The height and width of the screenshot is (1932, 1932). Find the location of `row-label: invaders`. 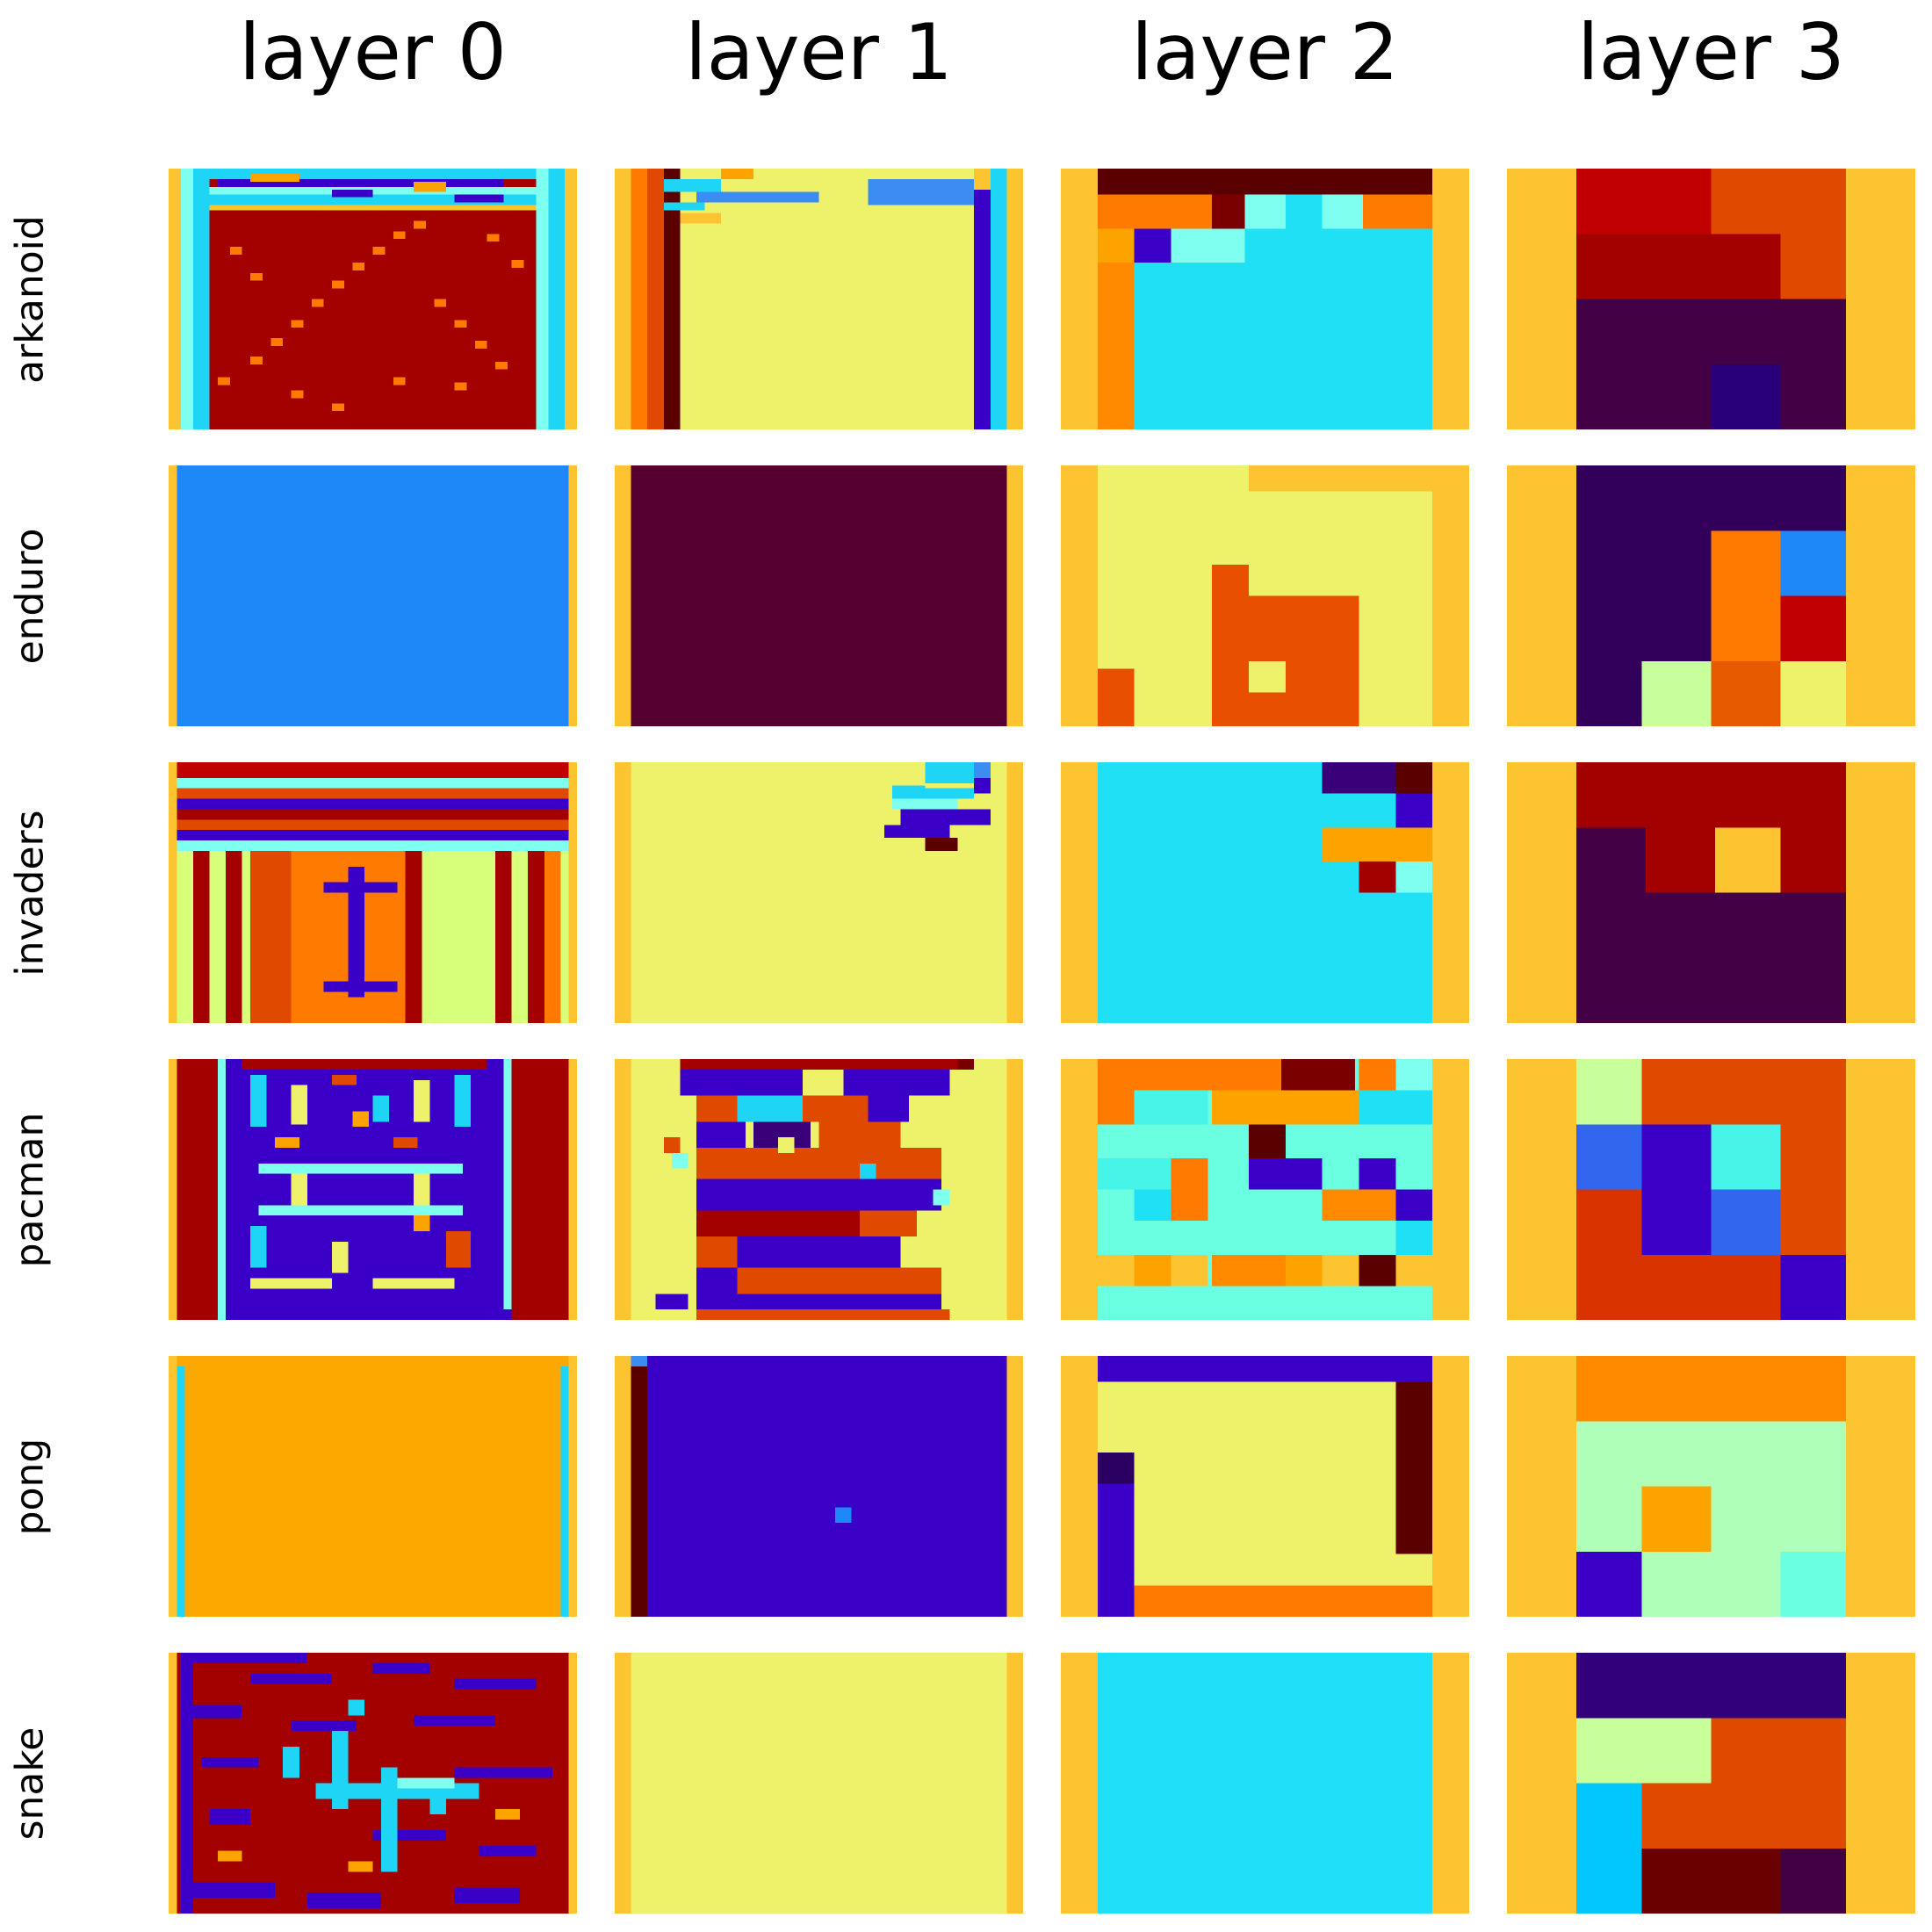

row-label: invaders is located at coordinates (30, 893).